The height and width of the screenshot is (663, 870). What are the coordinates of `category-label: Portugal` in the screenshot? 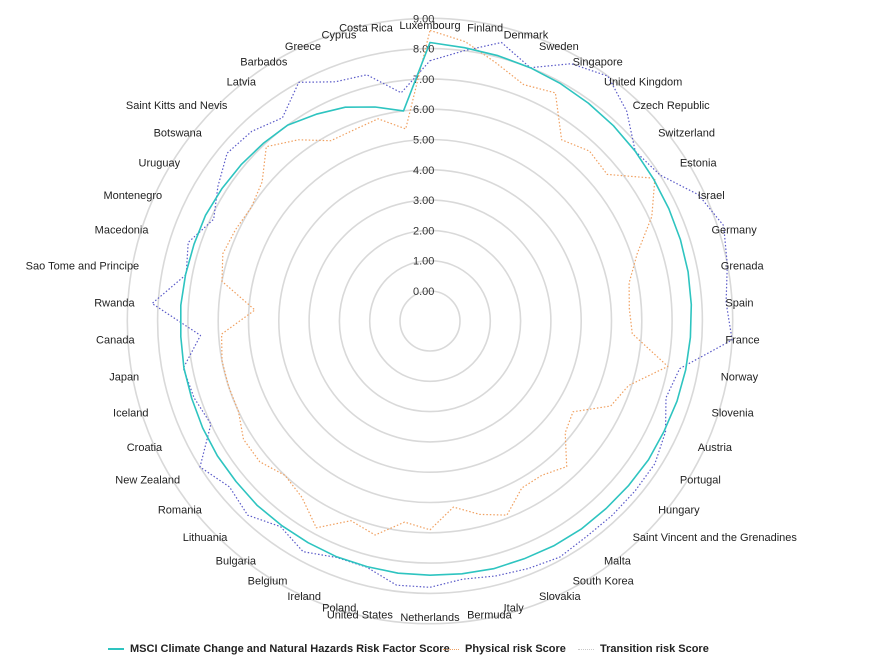 It's located at (700, 481).